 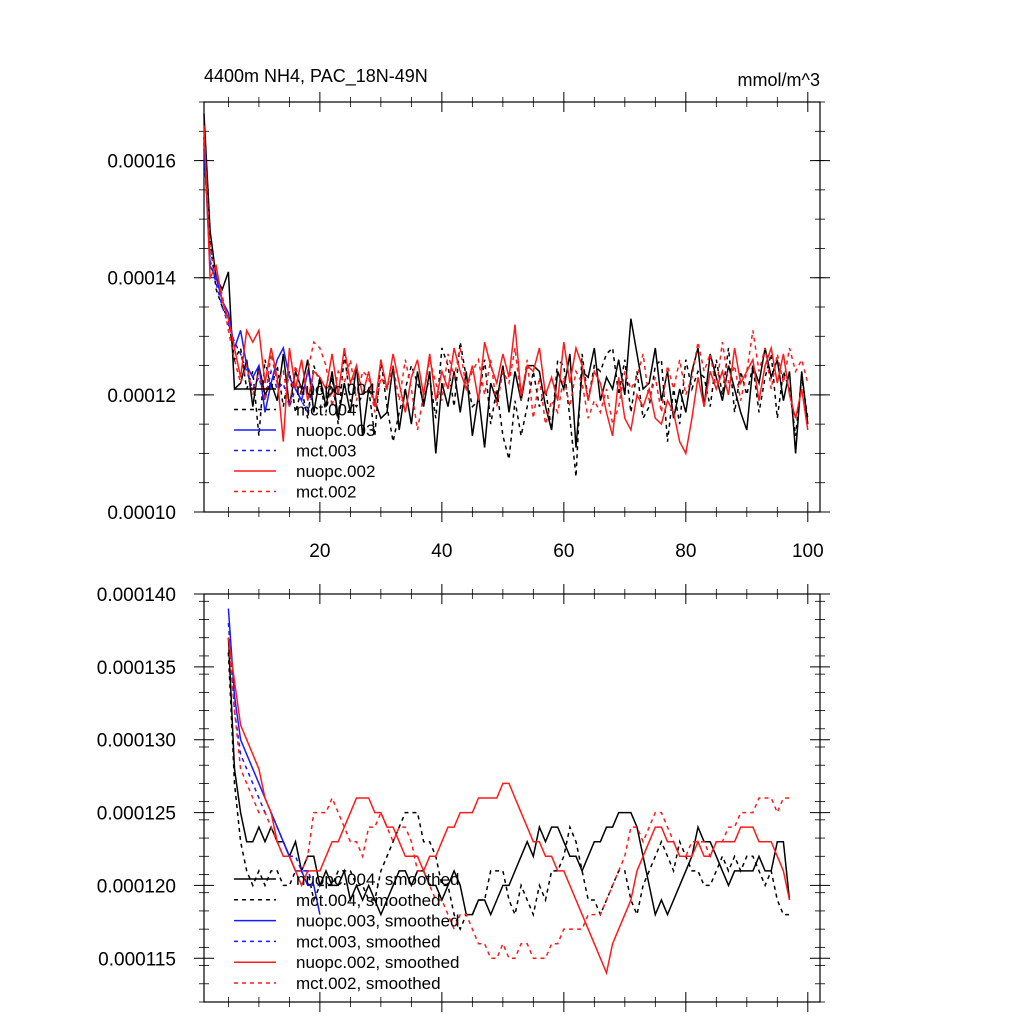 I want to click on y-tick-label: 0.000115, so click(x=137, y=959).